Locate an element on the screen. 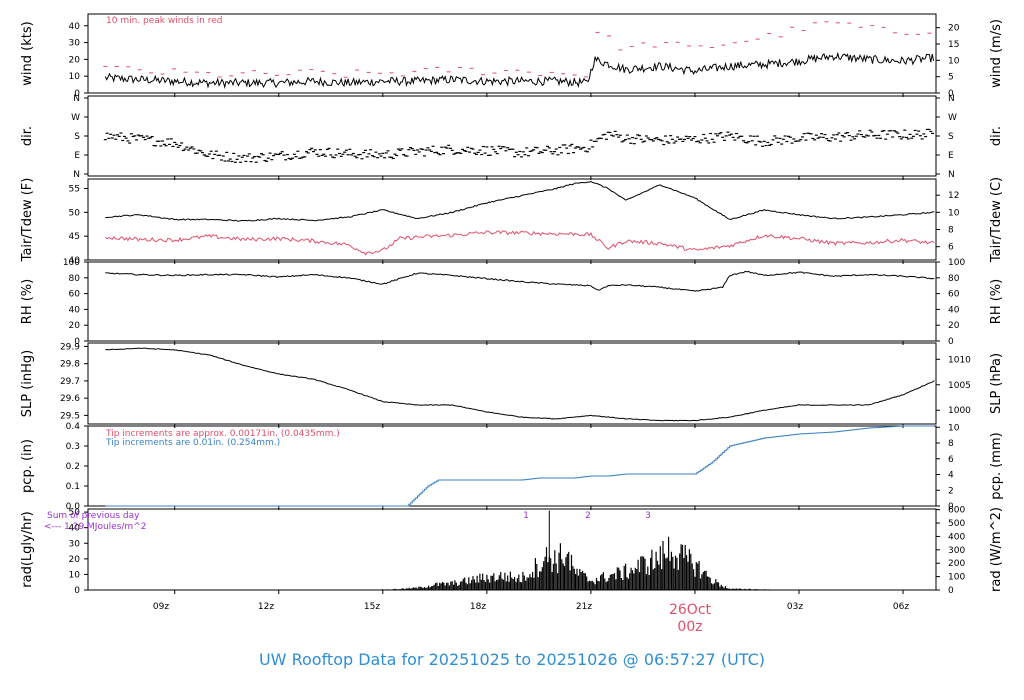 The image size is (1024, 700). y-tick-label-right-60: 60 is located at coordinates (954, 295).